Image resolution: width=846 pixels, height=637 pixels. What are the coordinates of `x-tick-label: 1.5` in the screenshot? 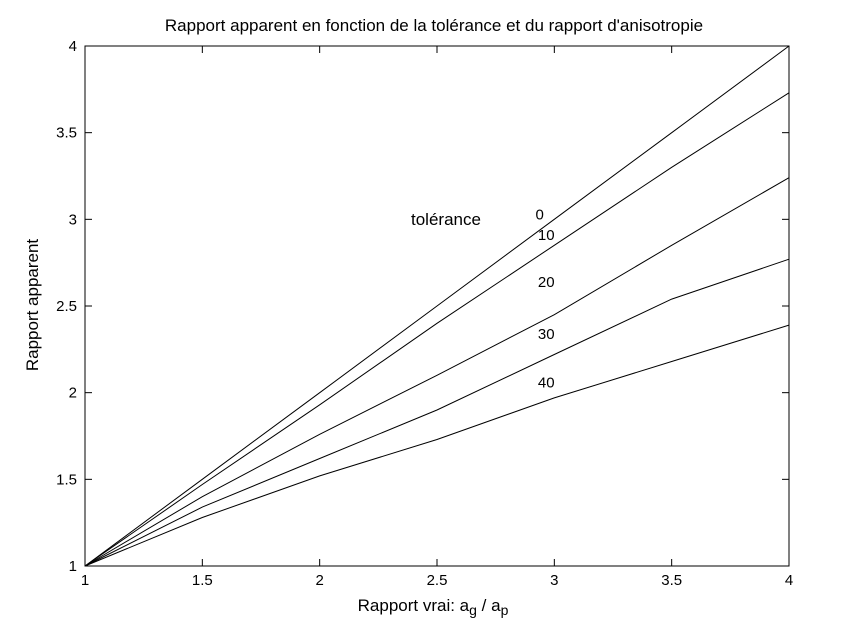 It's located at (202, 580).